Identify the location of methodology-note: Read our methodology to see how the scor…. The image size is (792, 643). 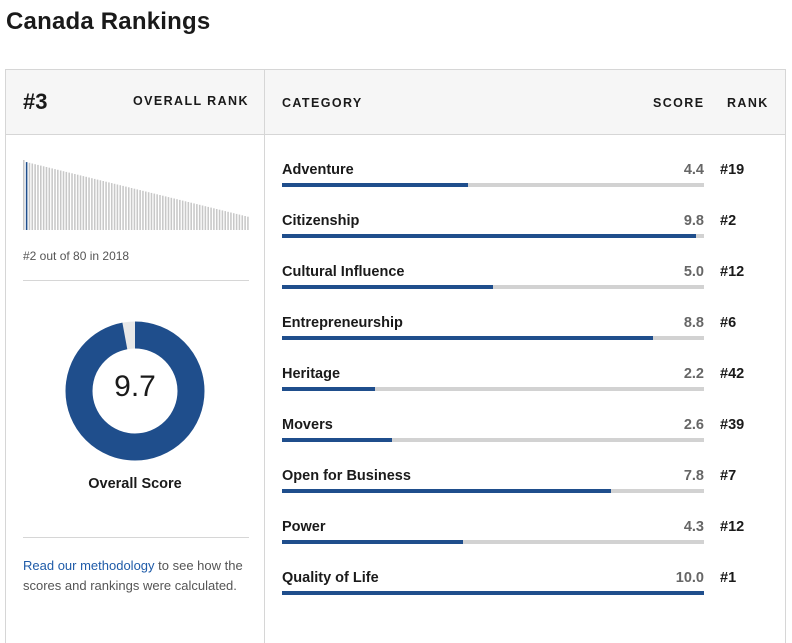
(136, 576).